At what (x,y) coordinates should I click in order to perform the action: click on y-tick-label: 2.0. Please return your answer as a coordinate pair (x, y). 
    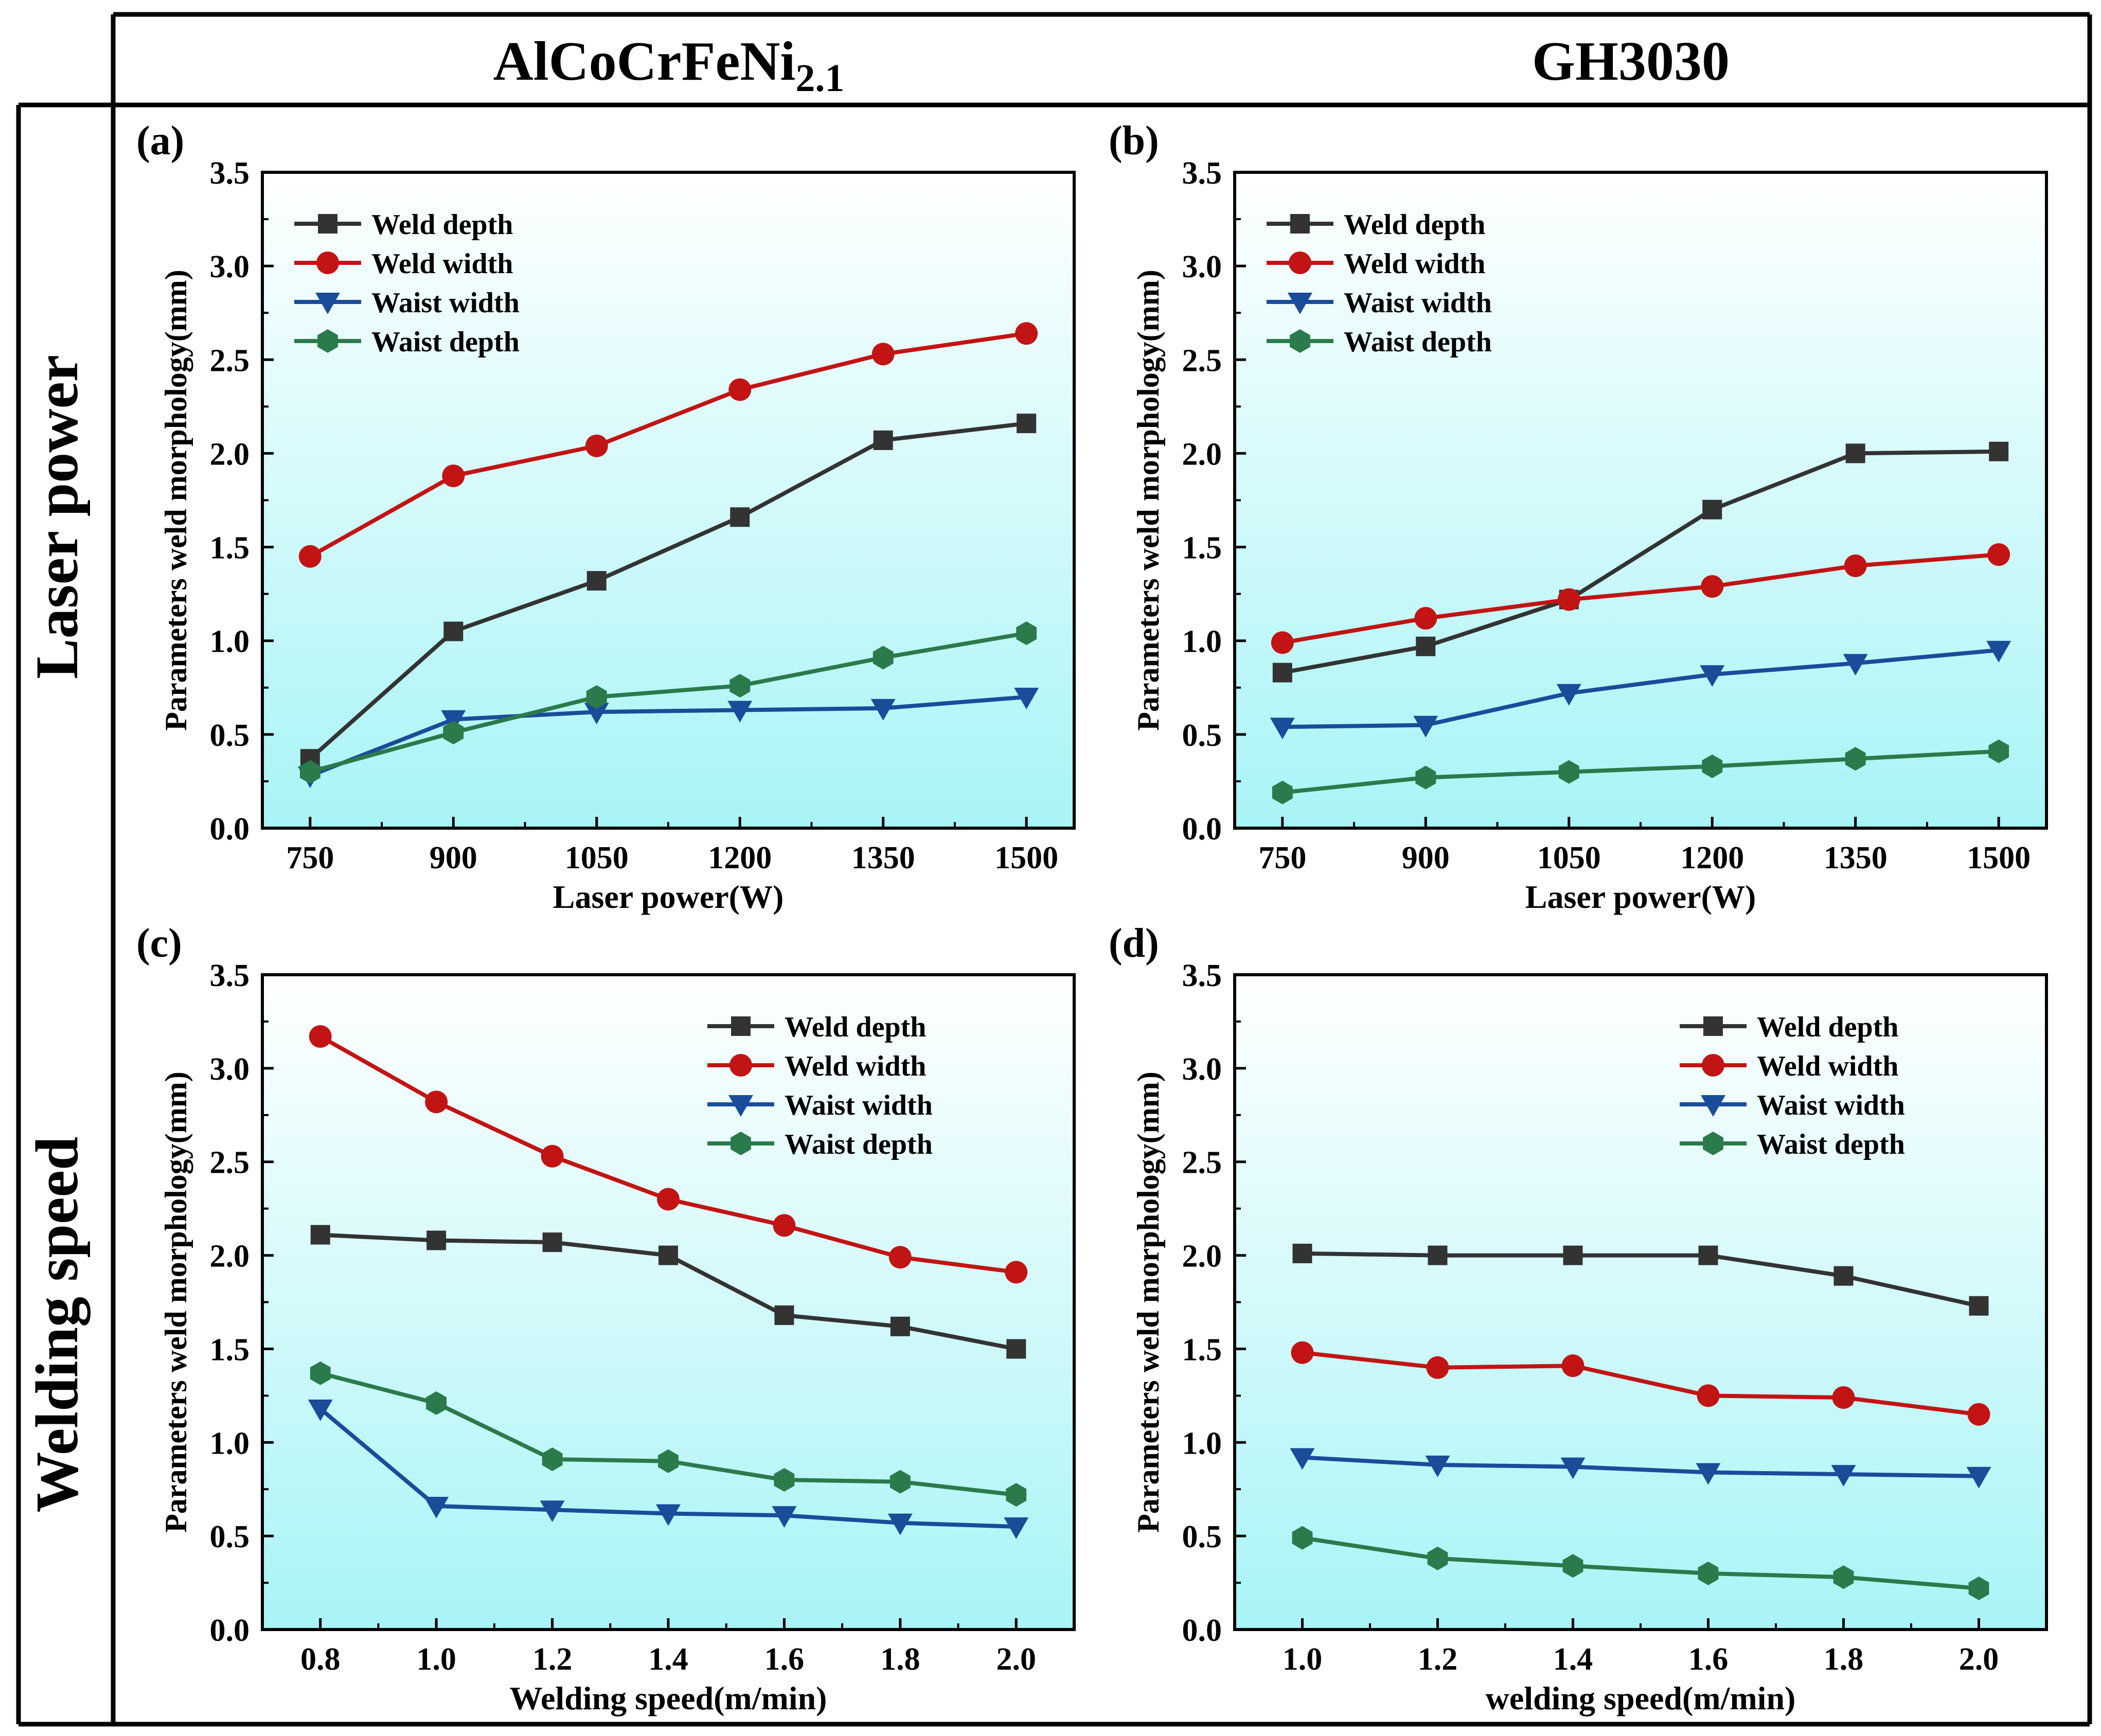
    Looking at the image, I should click on (230, 1256).